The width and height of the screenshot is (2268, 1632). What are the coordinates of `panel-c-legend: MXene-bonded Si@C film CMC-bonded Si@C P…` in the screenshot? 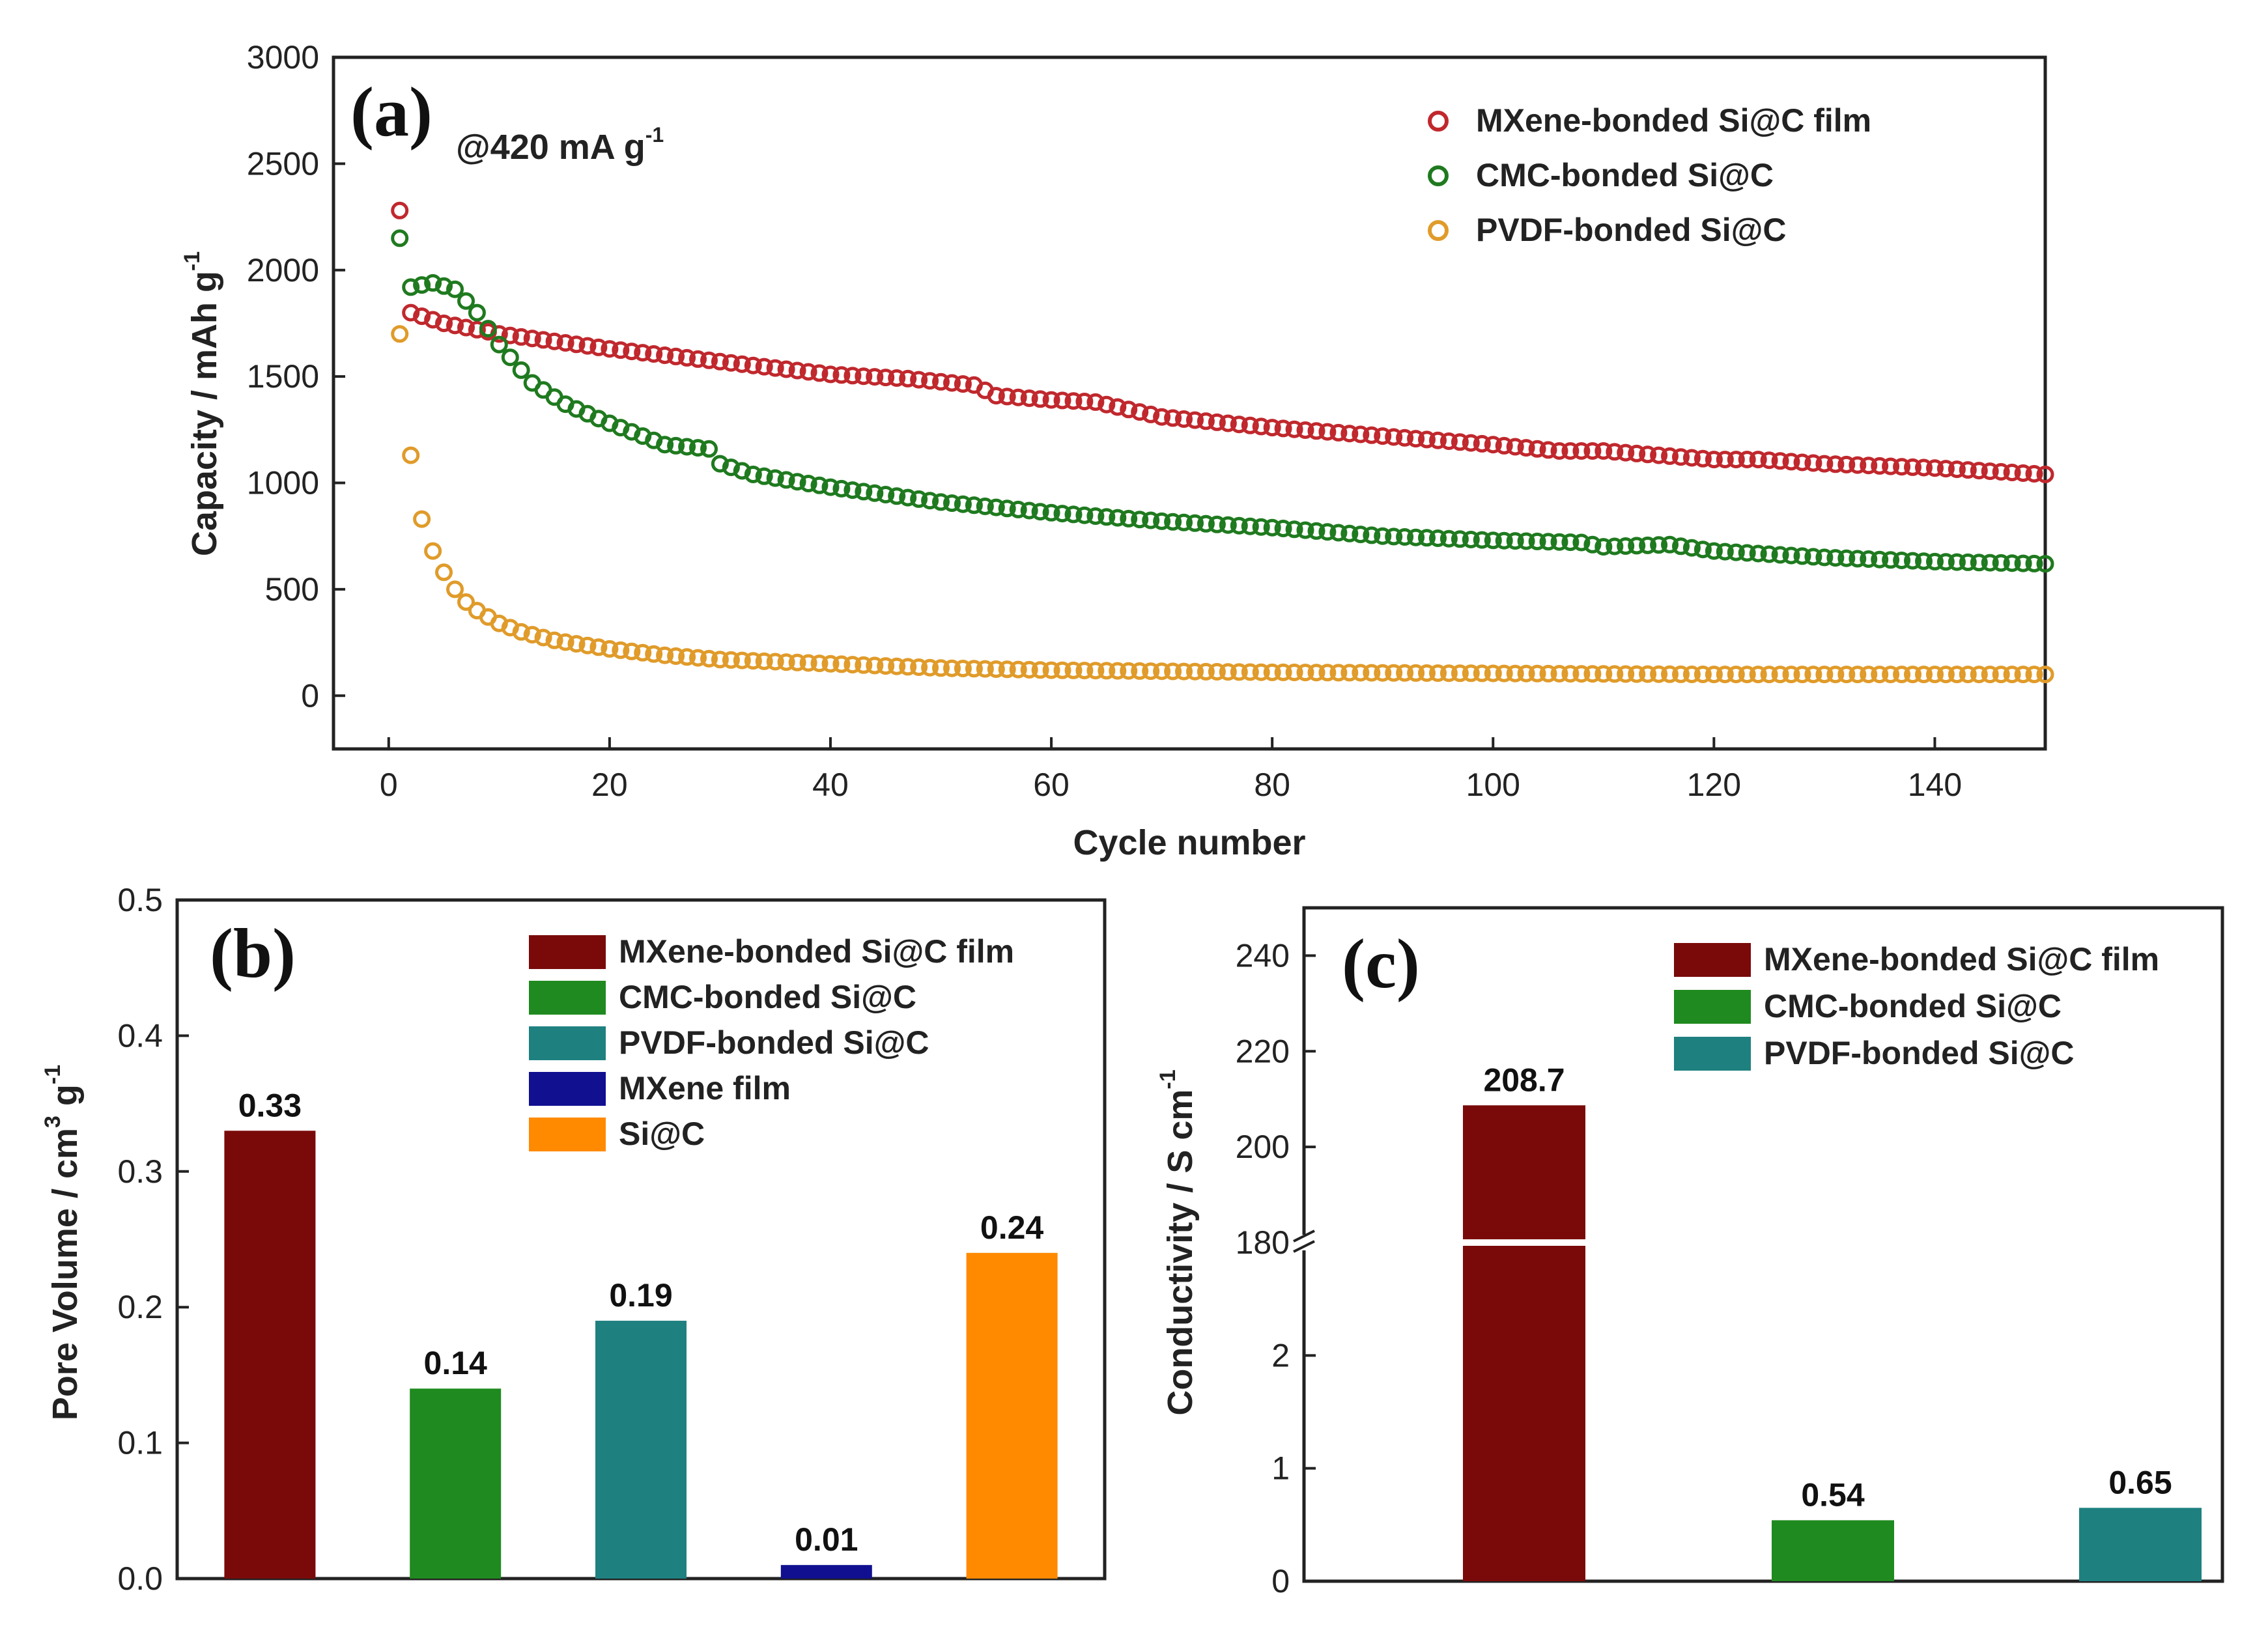 It's located at (1916, 1006).